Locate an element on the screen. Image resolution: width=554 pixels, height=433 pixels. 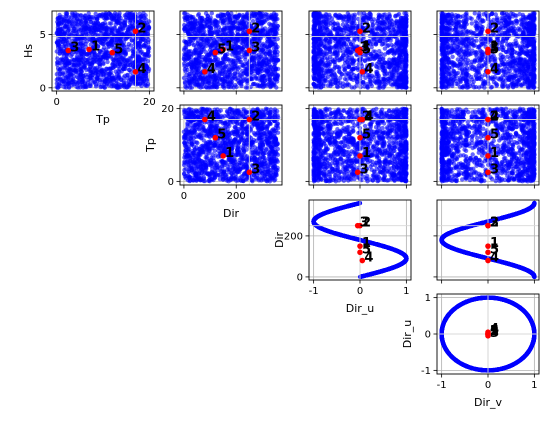
highlight-label-5: 5 is located at coordinates (118, 50).